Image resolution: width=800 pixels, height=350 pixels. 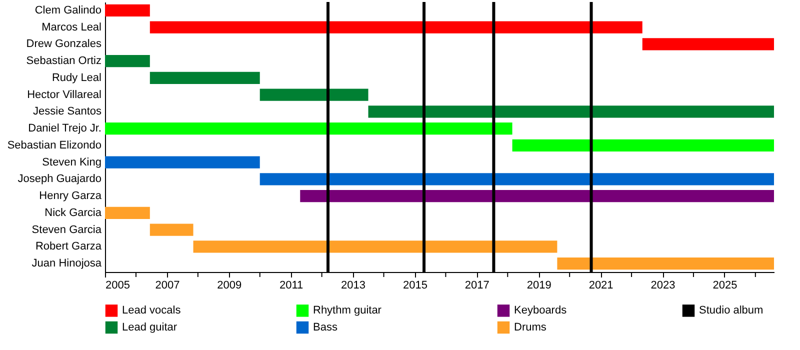 What do you see at coordinates (152, 310) in the screenshot?
I see `legend-label: Lead vocals` at bounding box center [152, 310].